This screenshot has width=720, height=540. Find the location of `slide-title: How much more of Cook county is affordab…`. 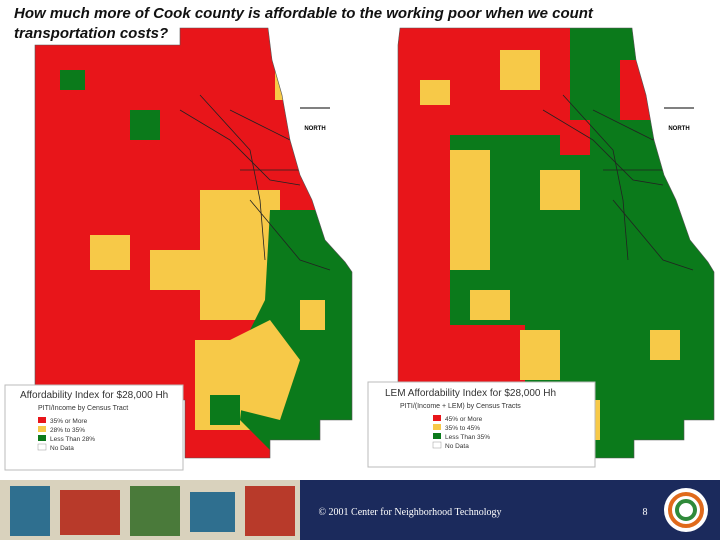

slide-title: How much more of Cook county is affordab… is located at coordinates (304, 13).